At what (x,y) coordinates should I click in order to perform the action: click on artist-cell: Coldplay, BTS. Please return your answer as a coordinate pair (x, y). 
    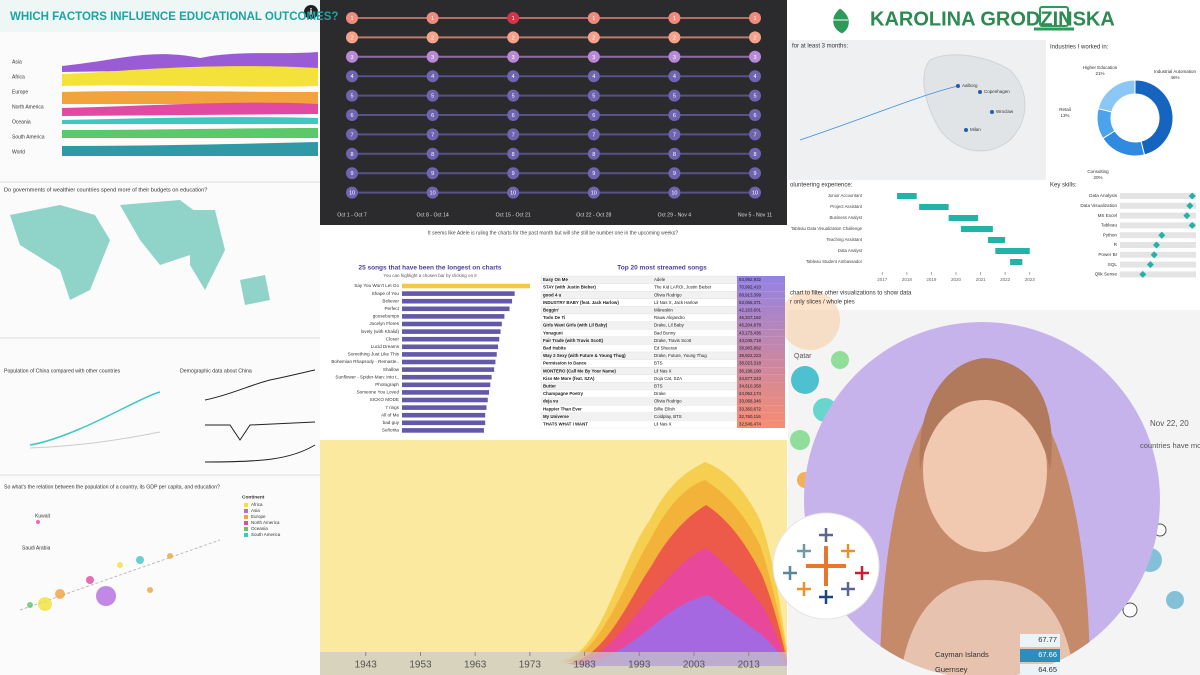
    Looking at the image, I should click on (668, 416).